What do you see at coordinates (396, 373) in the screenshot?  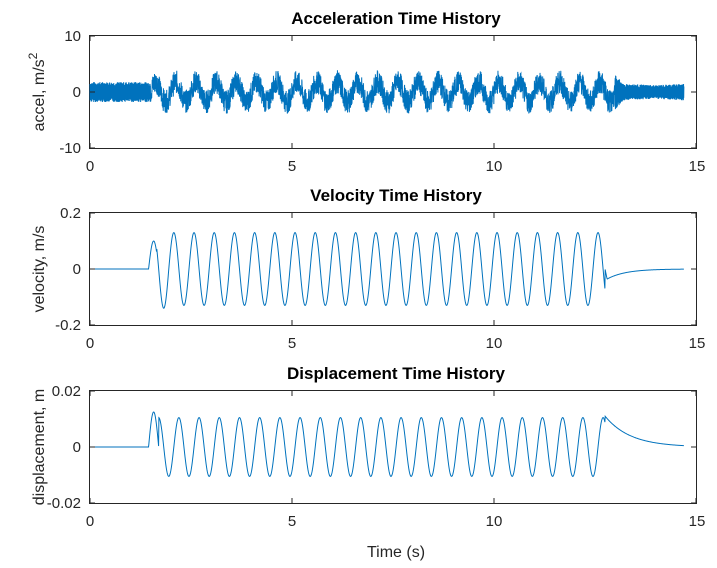 I see `chart-title: Displacement Time History` at bounding box center [396, 373].